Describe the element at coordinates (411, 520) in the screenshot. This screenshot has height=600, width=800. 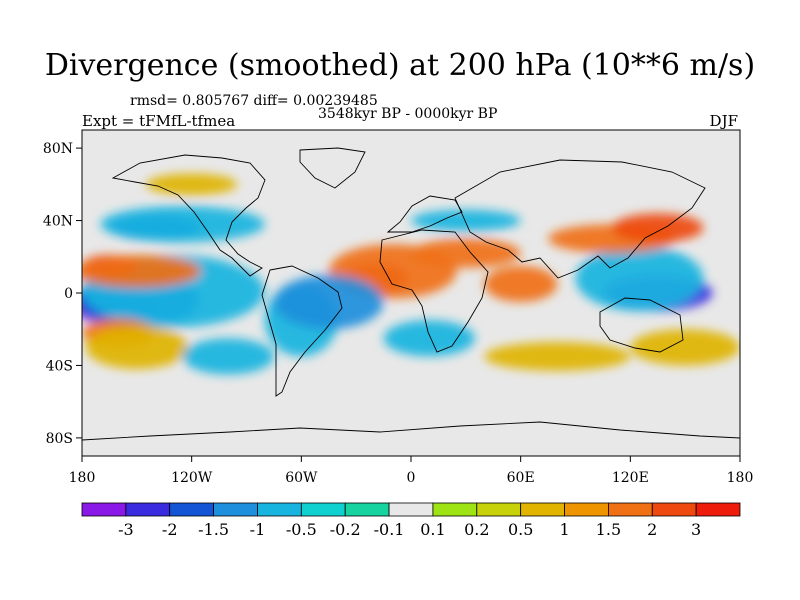
I see `colorbar: -3 -2 -1.5 -1 -0.5 -0.2 -0.1 0.1 0.2 0.5 1 1.5 2 3` at that location.